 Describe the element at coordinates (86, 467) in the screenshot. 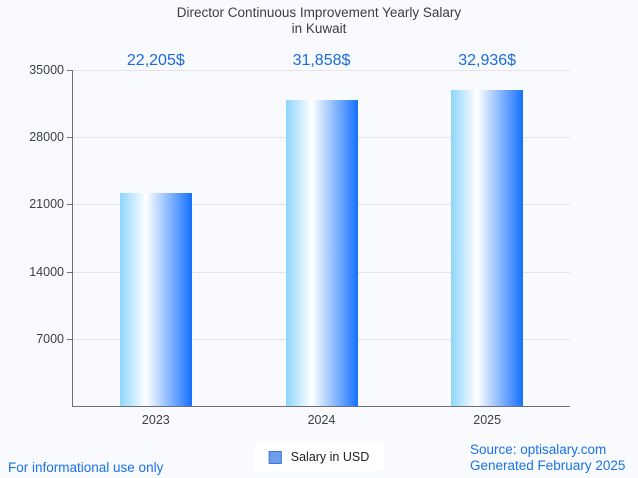

I see `disclaimer-text: For informational use only` at that location.